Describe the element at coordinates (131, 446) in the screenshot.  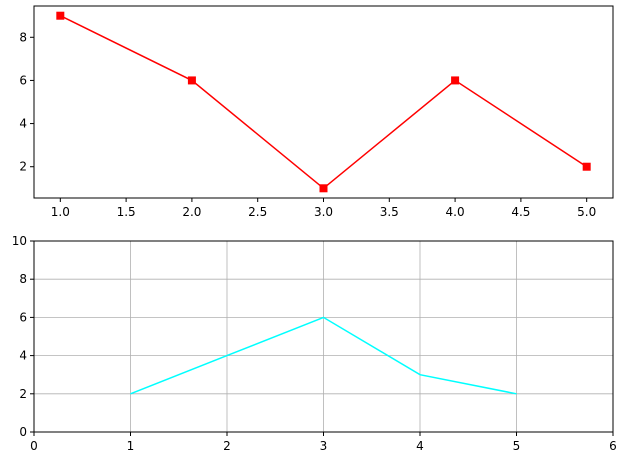
I see `x-tick-label: 1` at that location.